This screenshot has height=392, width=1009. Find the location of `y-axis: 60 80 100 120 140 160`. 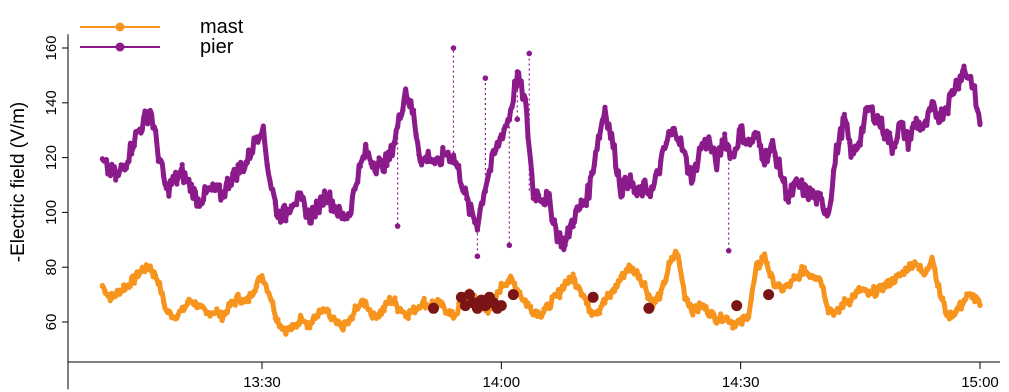

y-axis: 60 80 100 120 140 160 is located at coordinates (56, 212).